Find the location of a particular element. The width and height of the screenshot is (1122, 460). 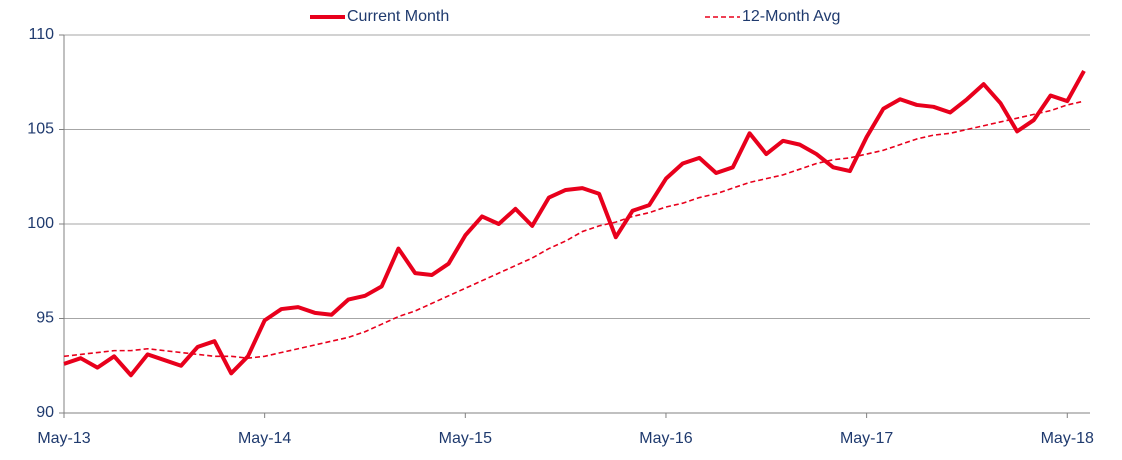

x-tick-label: May-15 is located at coordinates (465, 438).